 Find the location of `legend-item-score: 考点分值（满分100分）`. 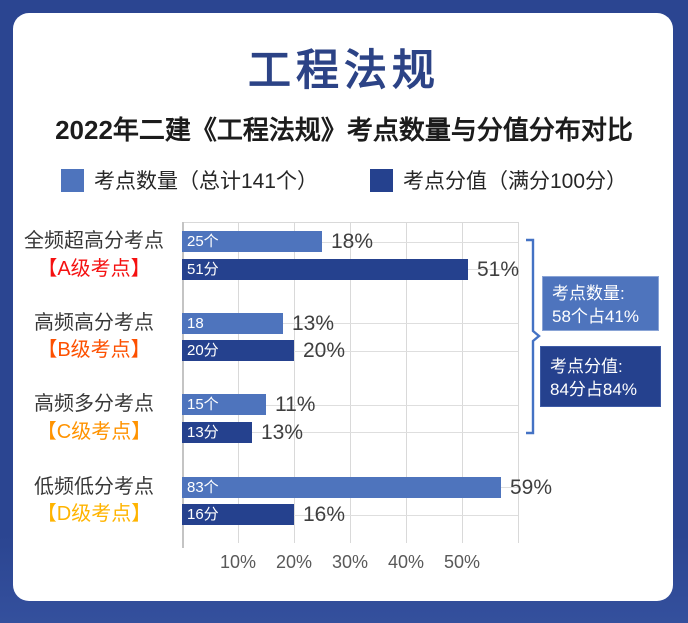

legend-item-score: 考点分值（满分100分） is located at coordinates (498, 180).